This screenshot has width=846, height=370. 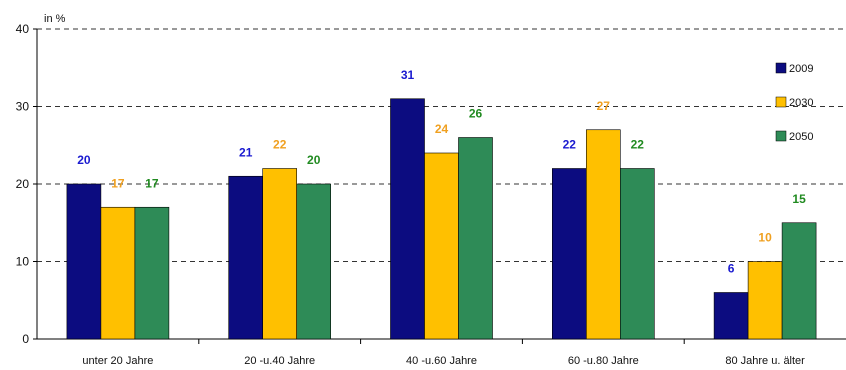 I want to click on legend: 2009 2030 2050, so click(x=794, y=102).